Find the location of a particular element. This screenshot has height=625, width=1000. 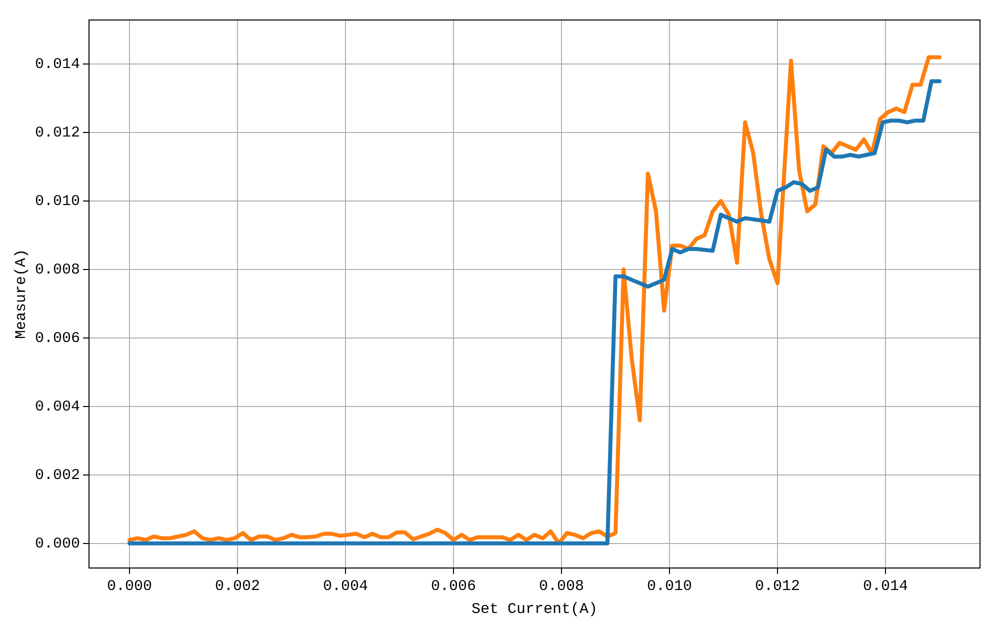

x-tick-label: 0.008 is located at coordinates (561, 586).